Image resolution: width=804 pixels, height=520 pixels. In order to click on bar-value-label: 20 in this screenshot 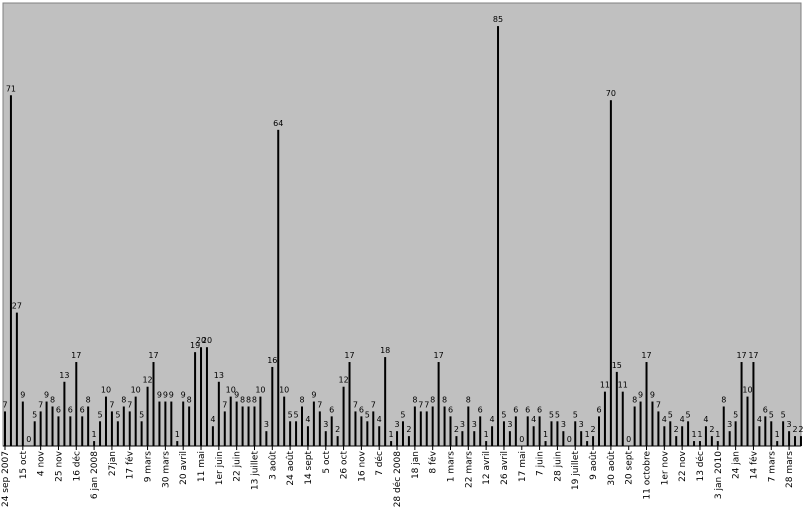, I will do `click(201, 340)`.